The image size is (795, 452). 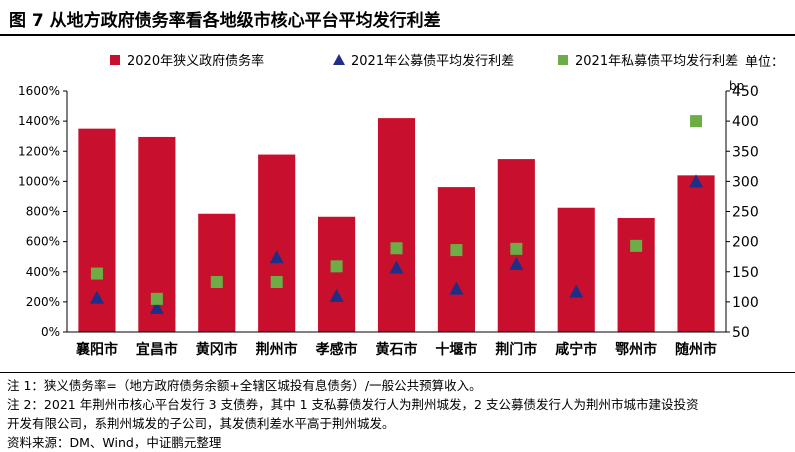 What do you see at coordinates (745, 92) in the screenshot?
I see `right-tick-label: 450` at bounding box center [745, 92].